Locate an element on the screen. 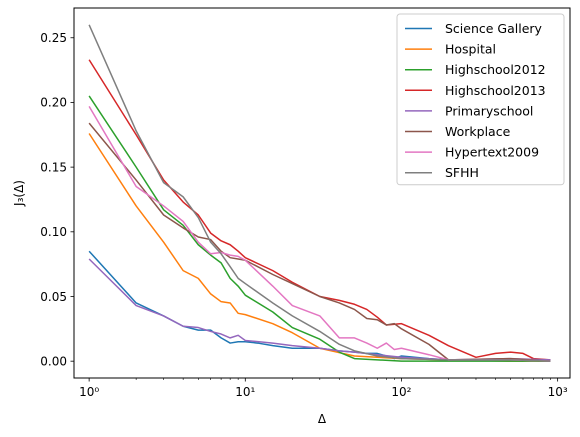  y-tick-label: 0.05 is located at coordinates (53, 297).